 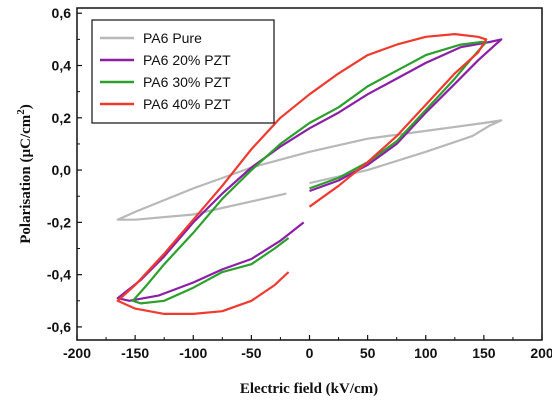 I want to click on y-axis-title: Polarisation (µC/cm2), so click(x=24, y=174).